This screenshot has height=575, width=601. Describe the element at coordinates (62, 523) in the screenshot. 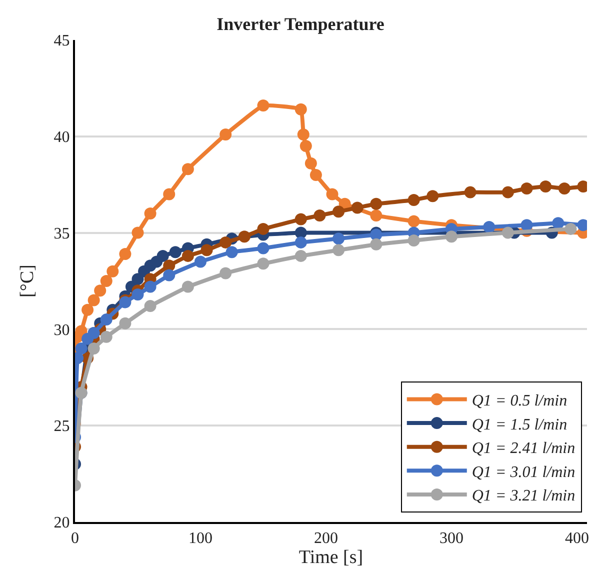

I see `y-tick-label: 20` at that location.